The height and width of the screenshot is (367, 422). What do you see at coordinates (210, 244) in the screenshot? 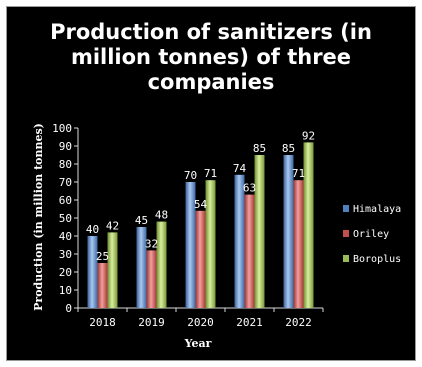
I see `bar-boroplus-2020` at bounding box center [210, 244].